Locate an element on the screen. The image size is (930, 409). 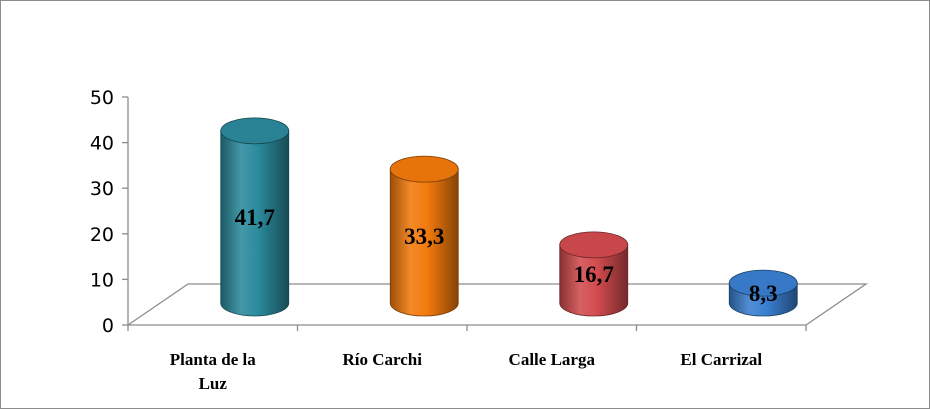
y-tick-label: 0 is located at coordinates (108, 326).